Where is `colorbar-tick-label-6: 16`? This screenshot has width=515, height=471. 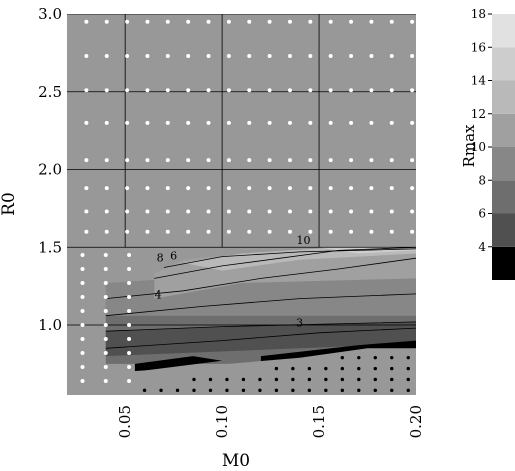
colorbar-tick-label-6: 16 is located at coordinates (478, 47).